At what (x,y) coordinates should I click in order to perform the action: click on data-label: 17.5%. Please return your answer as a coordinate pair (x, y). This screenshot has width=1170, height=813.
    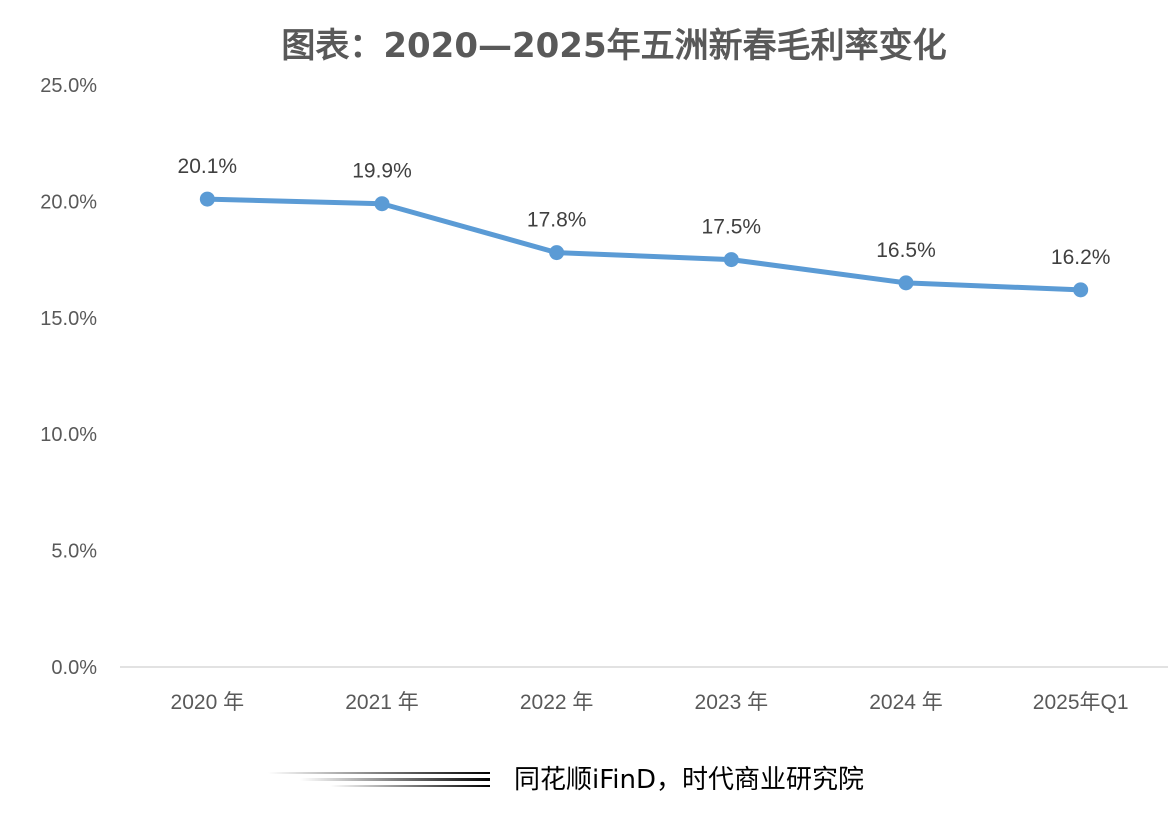
    Looking at the image, I should click on (732, 227).